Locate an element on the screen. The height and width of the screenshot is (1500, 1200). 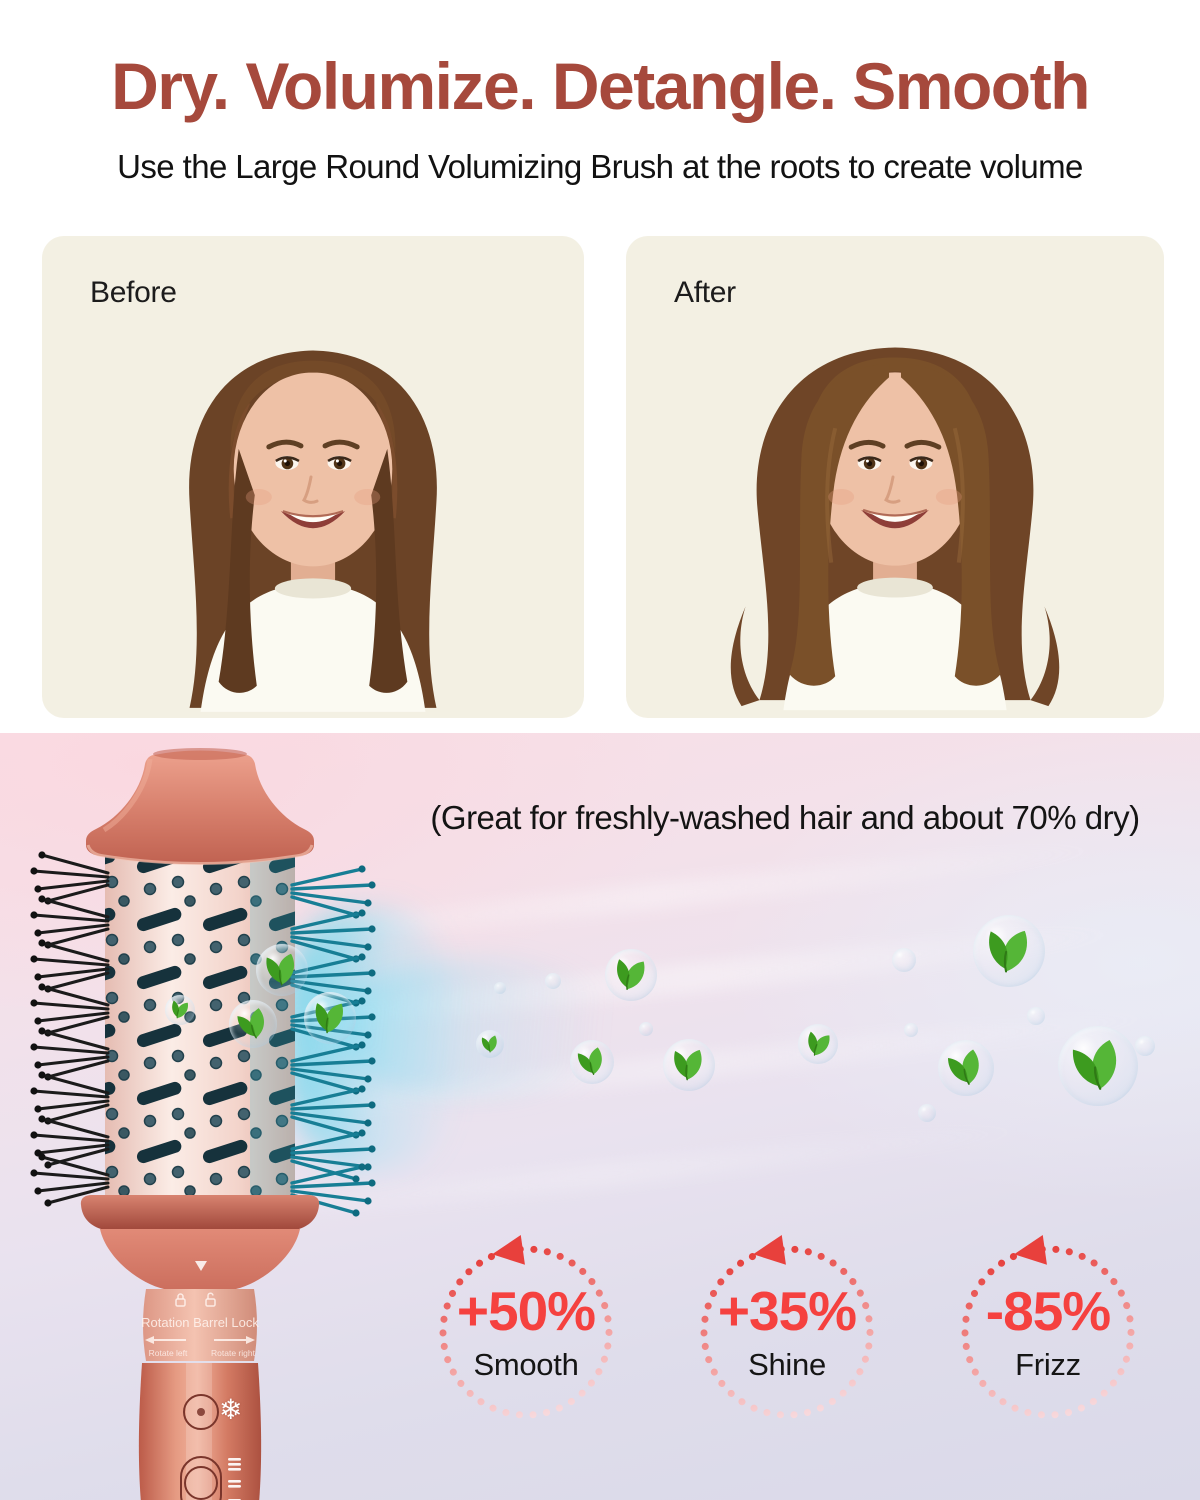
stat-badge-smooth: +50% Smooth is located at coordinates (526, 1331).